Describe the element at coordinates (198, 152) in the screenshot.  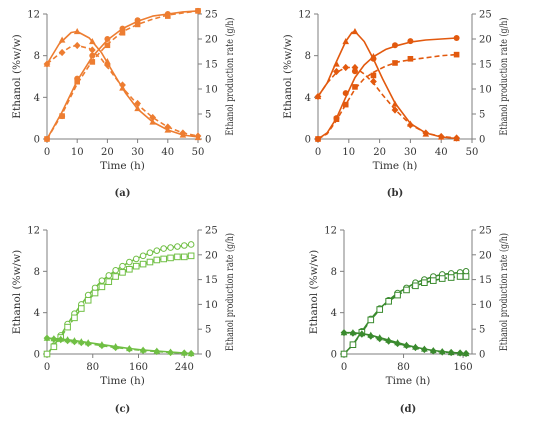
I see `x-tick-label: 50` at that location.